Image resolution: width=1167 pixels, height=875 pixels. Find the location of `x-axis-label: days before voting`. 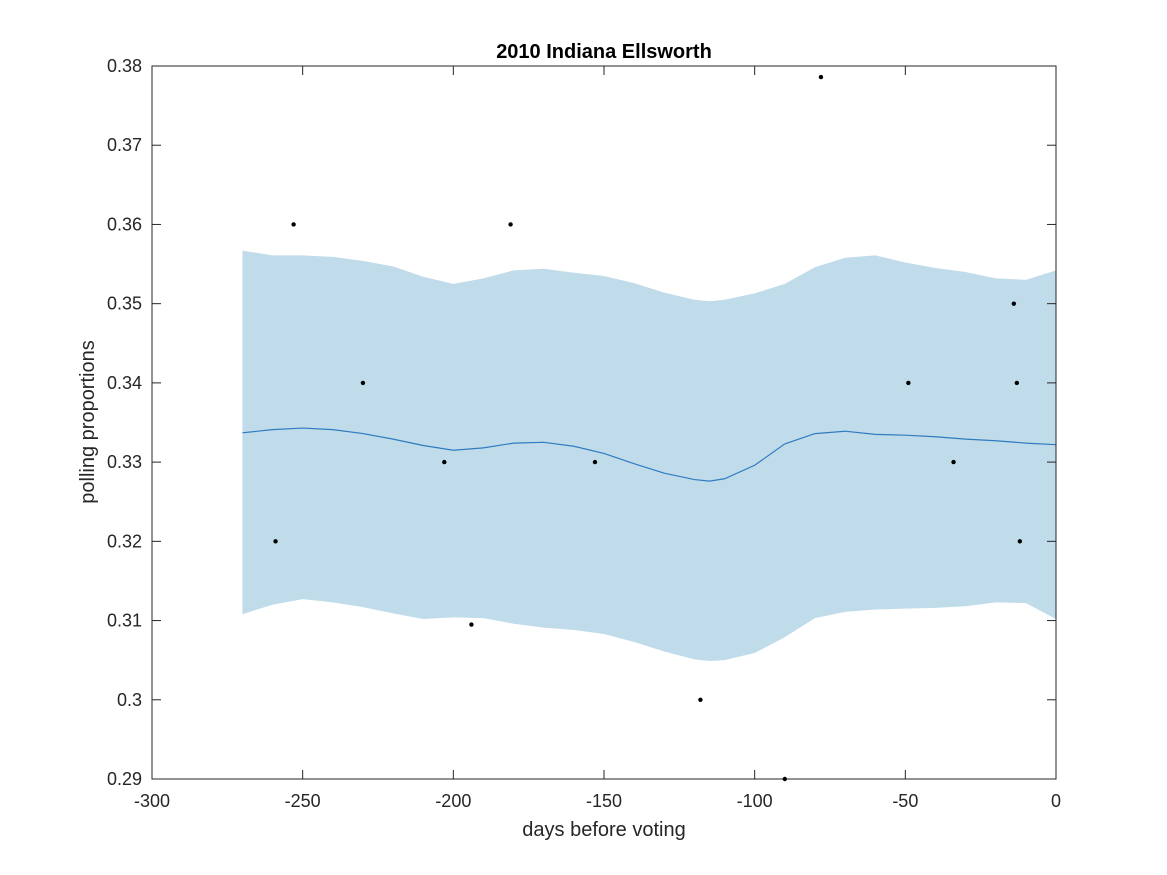

x-axis-label: days before voting is located at coordinates (603, 830).